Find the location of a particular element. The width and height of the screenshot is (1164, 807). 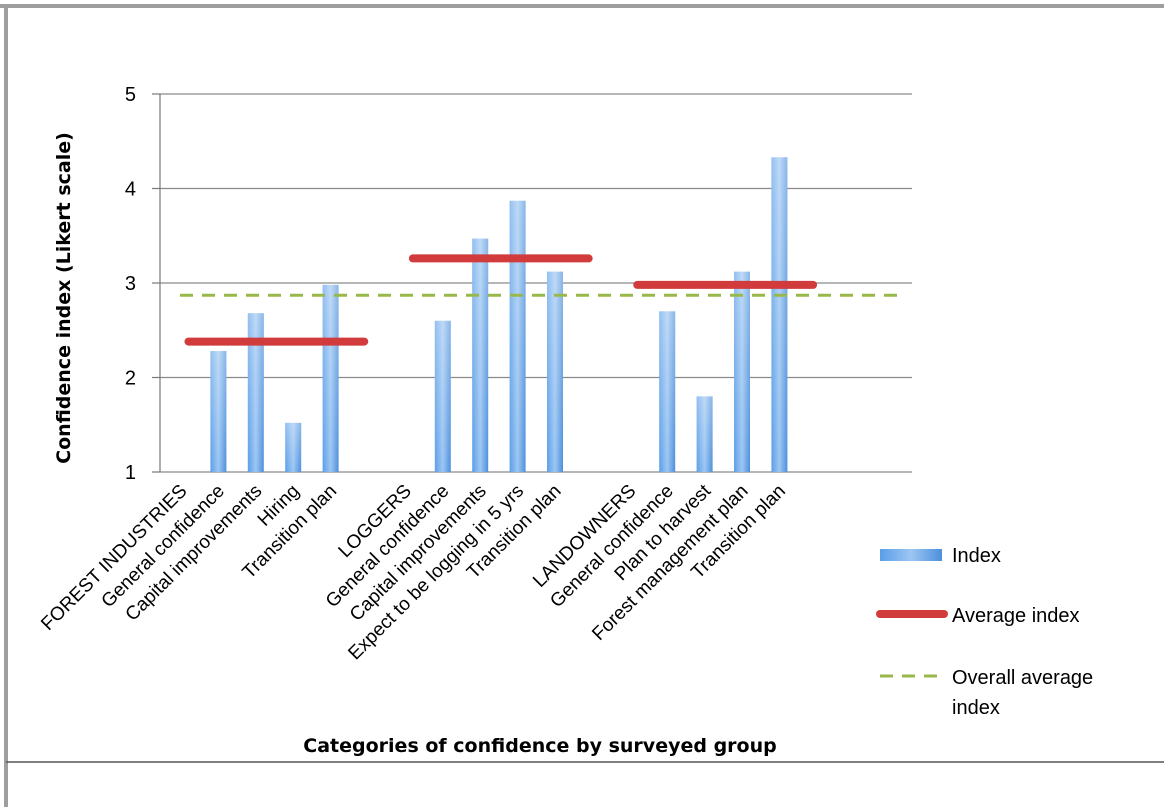

y-axis-ticks: 1 2 3 4 5 is located at coordinates (142, 284).